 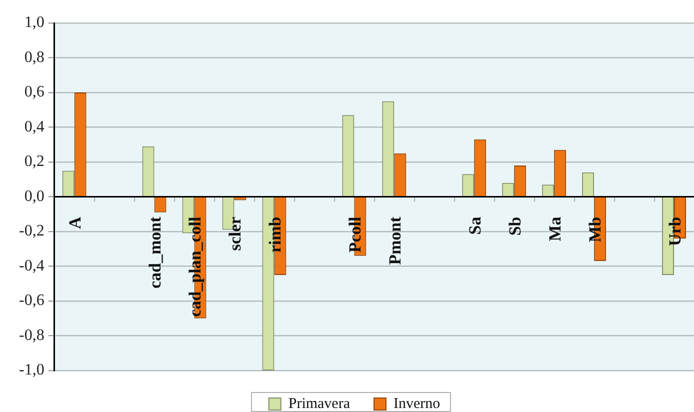 What do you see at coordinates (34, 57) in the screenshot?
I see `y-tick-label: 0,8` at bounding box center [34, 57].